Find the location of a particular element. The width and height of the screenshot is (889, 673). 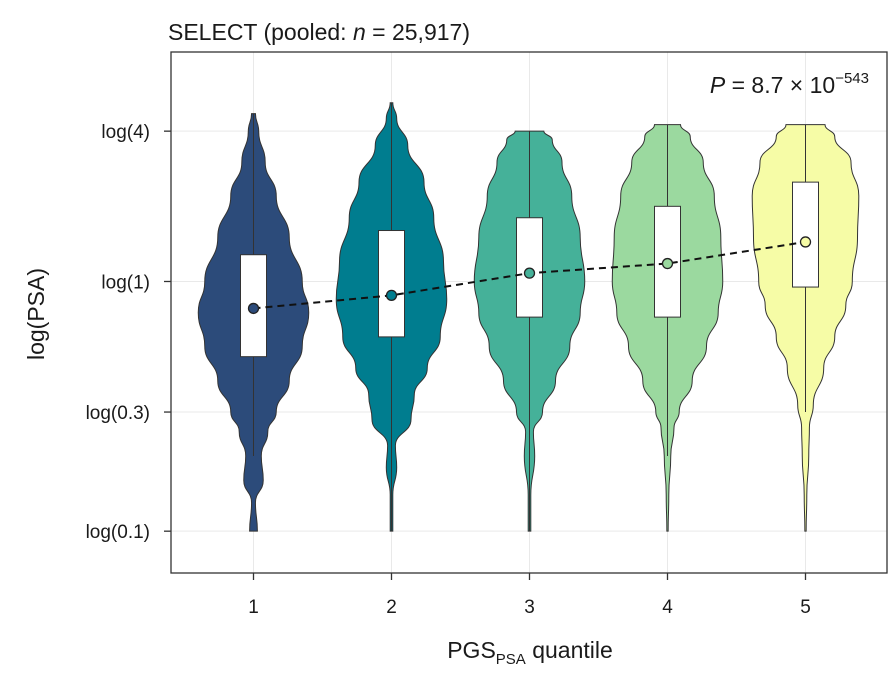

x-tick-label: 2 is located at coordinates (391, 607).